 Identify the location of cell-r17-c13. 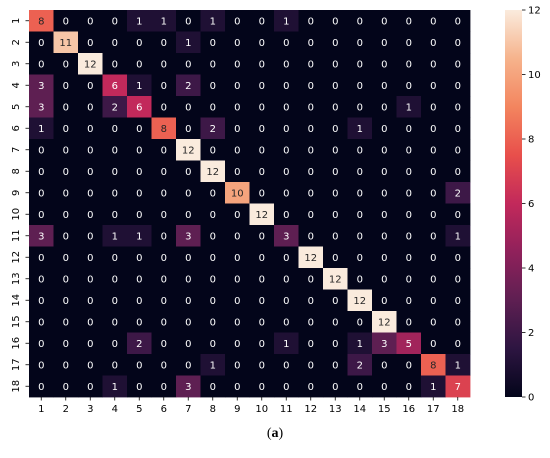
(335, 365).